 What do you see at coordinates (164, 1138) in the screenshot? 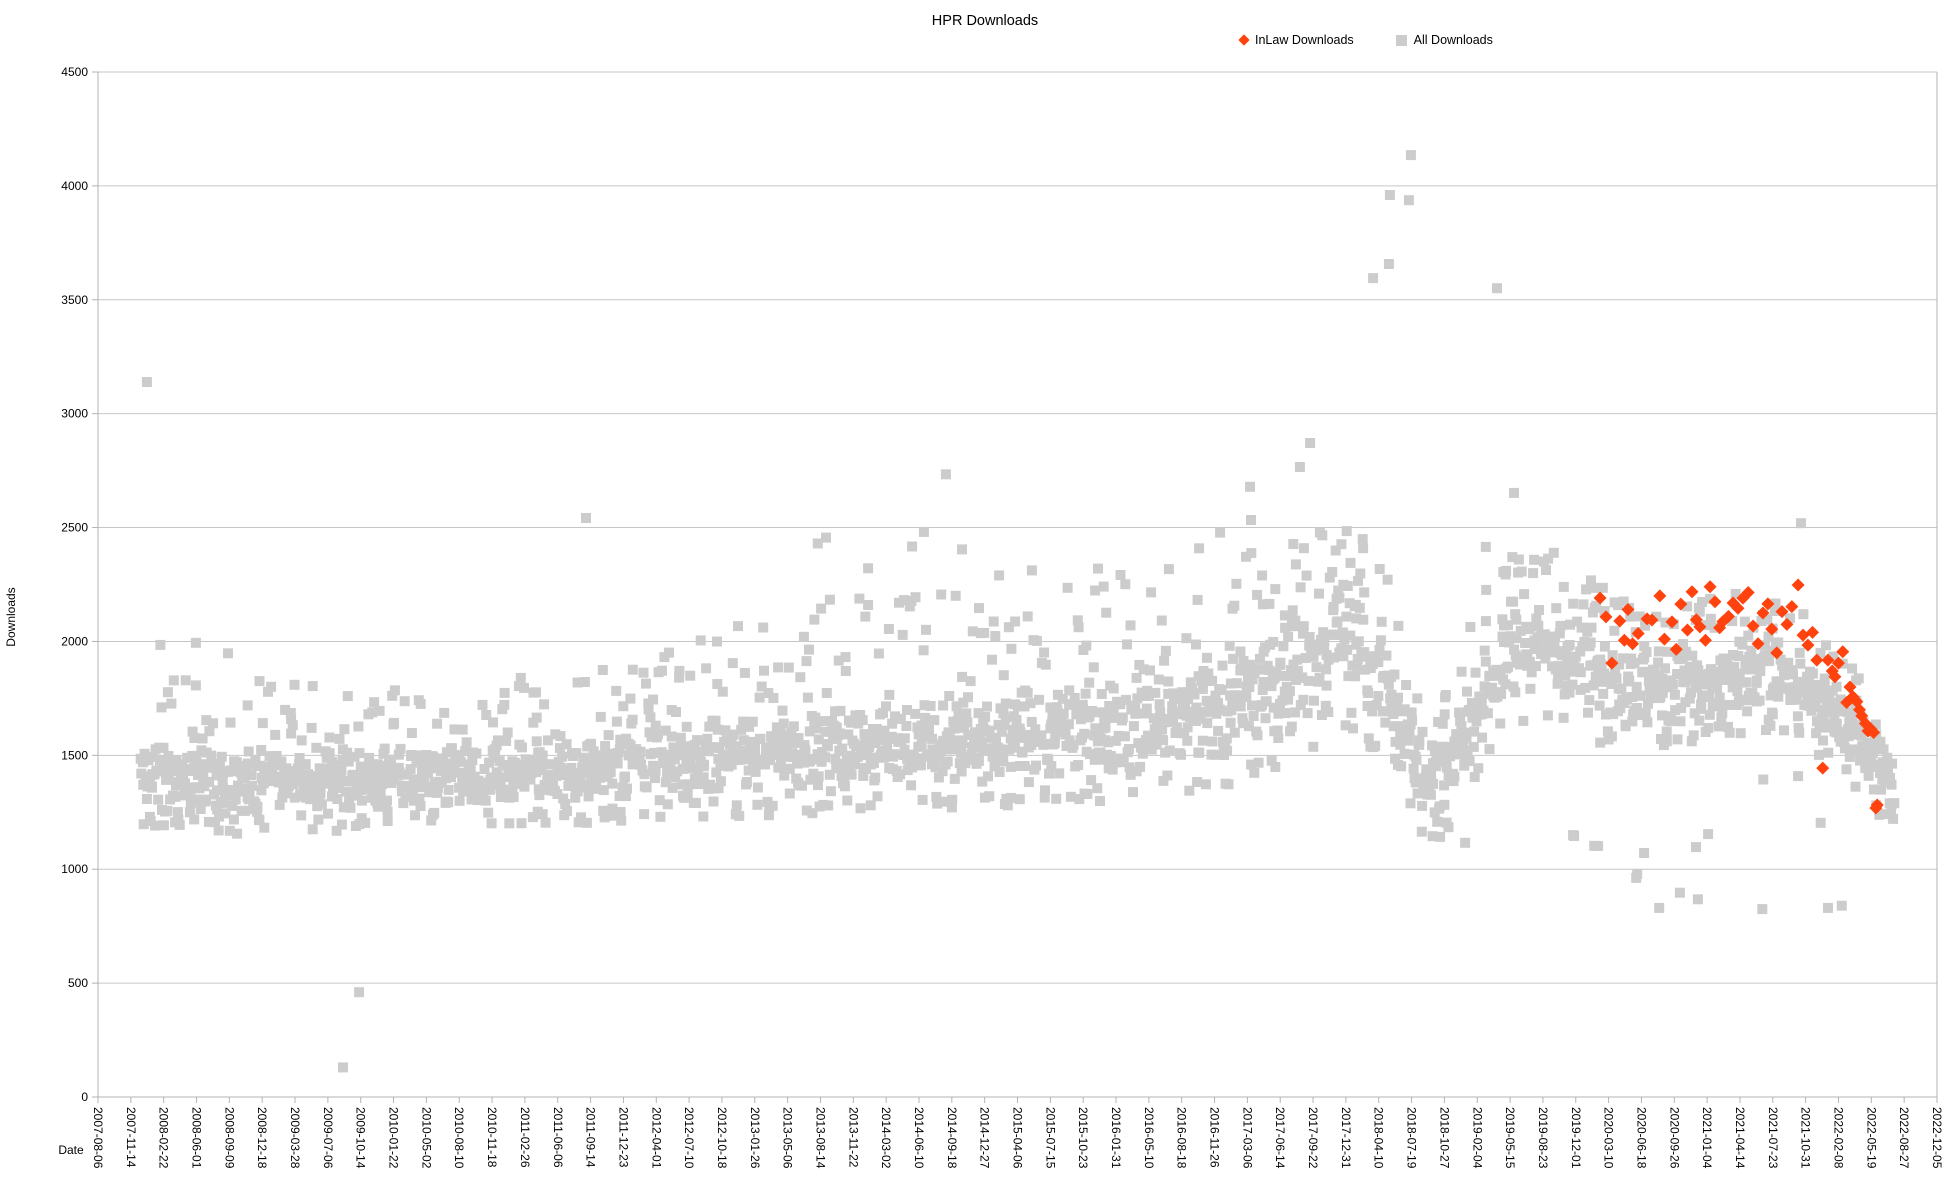
I see `x-tick-label: 2008-02-22` at bounding box center [164, 1138].